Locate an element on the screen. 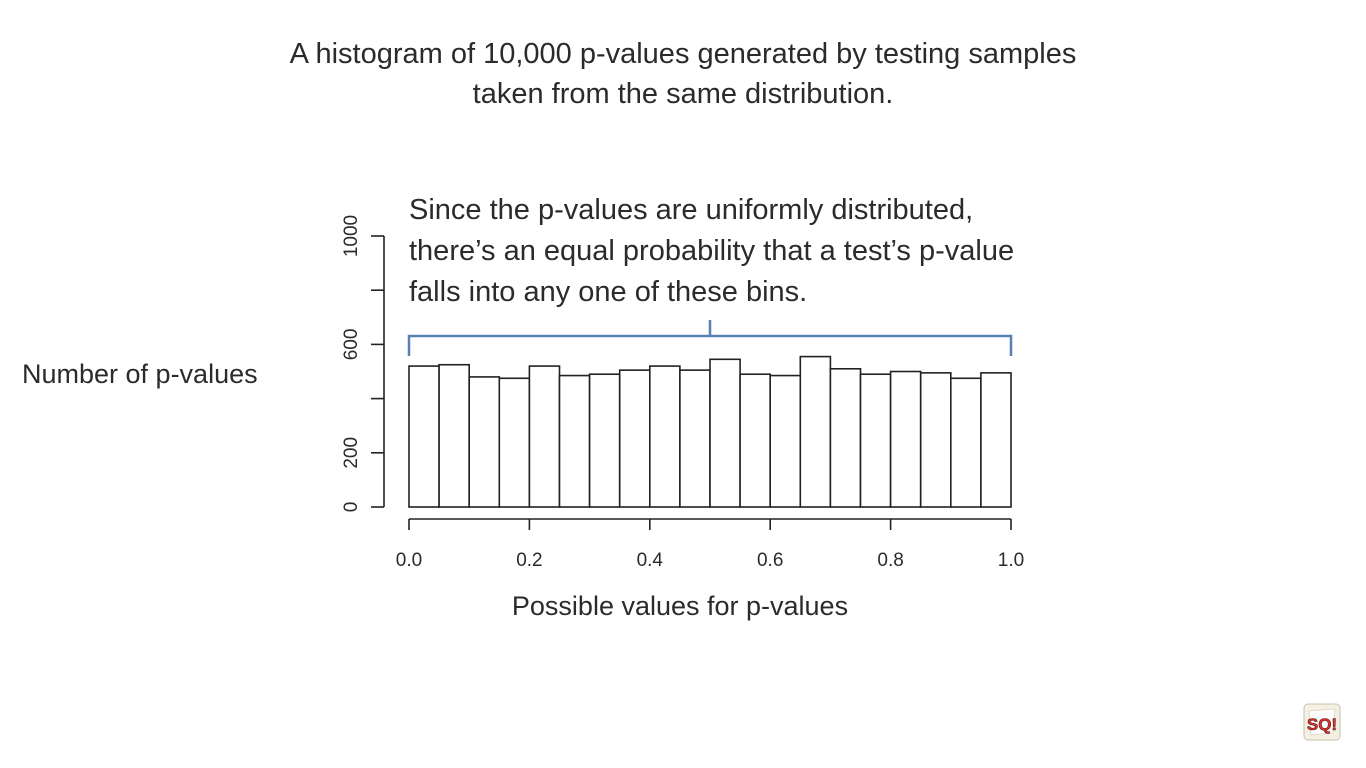  y-tick-label: 1000 is located at coordinates (351, 236).